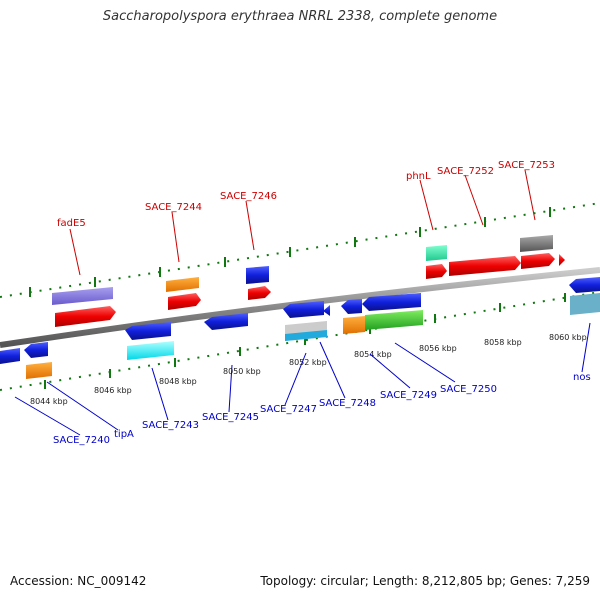  Describe the element at coordinates (259, 293) in the screenshot. I see `gene-SACE_7246-b` at that location.